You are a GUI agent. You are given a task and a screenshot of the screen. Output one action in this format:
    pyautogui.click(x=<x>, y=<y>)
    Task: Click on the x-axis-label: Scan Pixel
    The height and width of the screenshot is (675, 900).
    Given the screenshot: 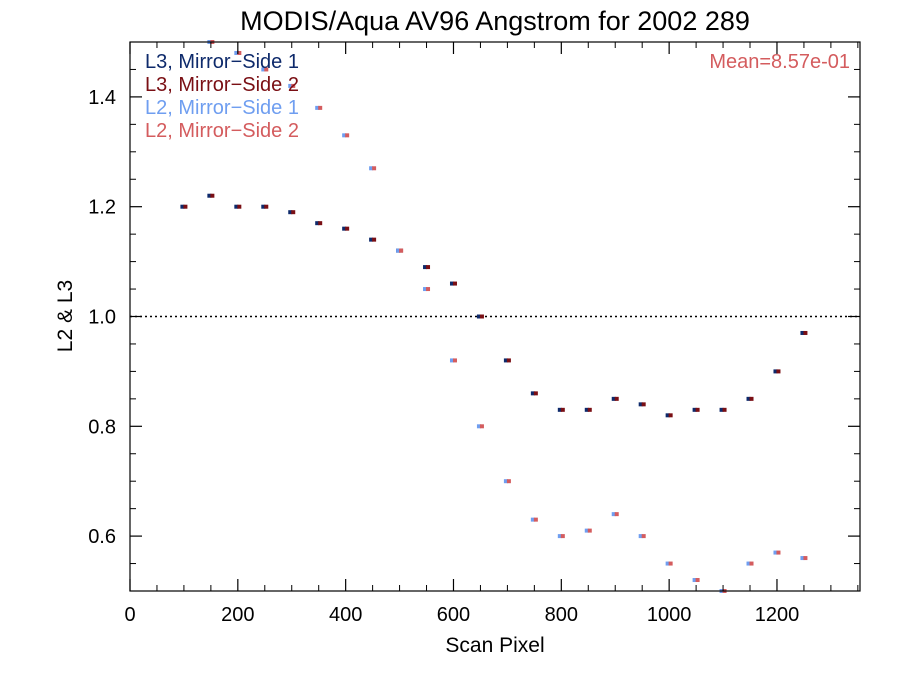 What is the action you would take?
    pyautogui.click(x=494, y=645)
    